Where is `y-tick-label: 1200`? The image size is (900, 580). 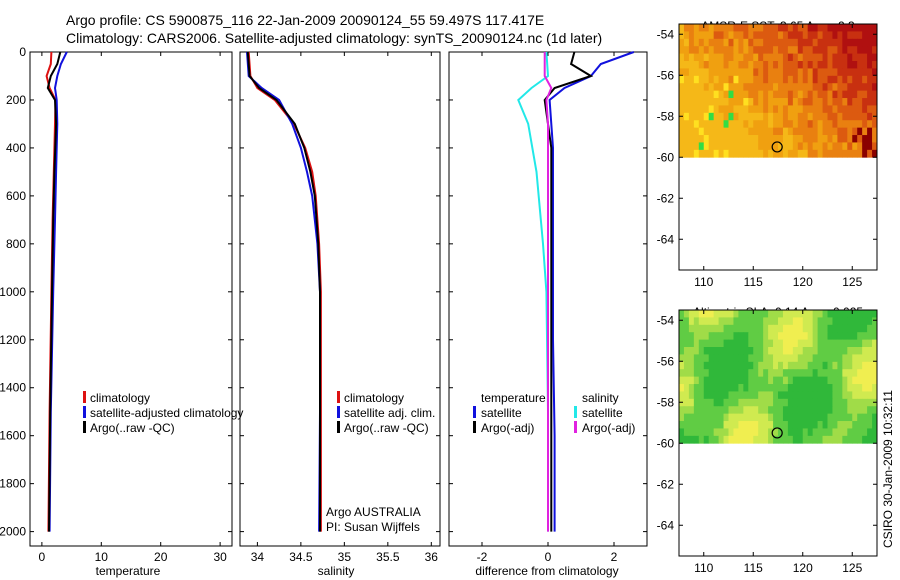
y-tick-label: 1200 is located at coordinates (13, 340).